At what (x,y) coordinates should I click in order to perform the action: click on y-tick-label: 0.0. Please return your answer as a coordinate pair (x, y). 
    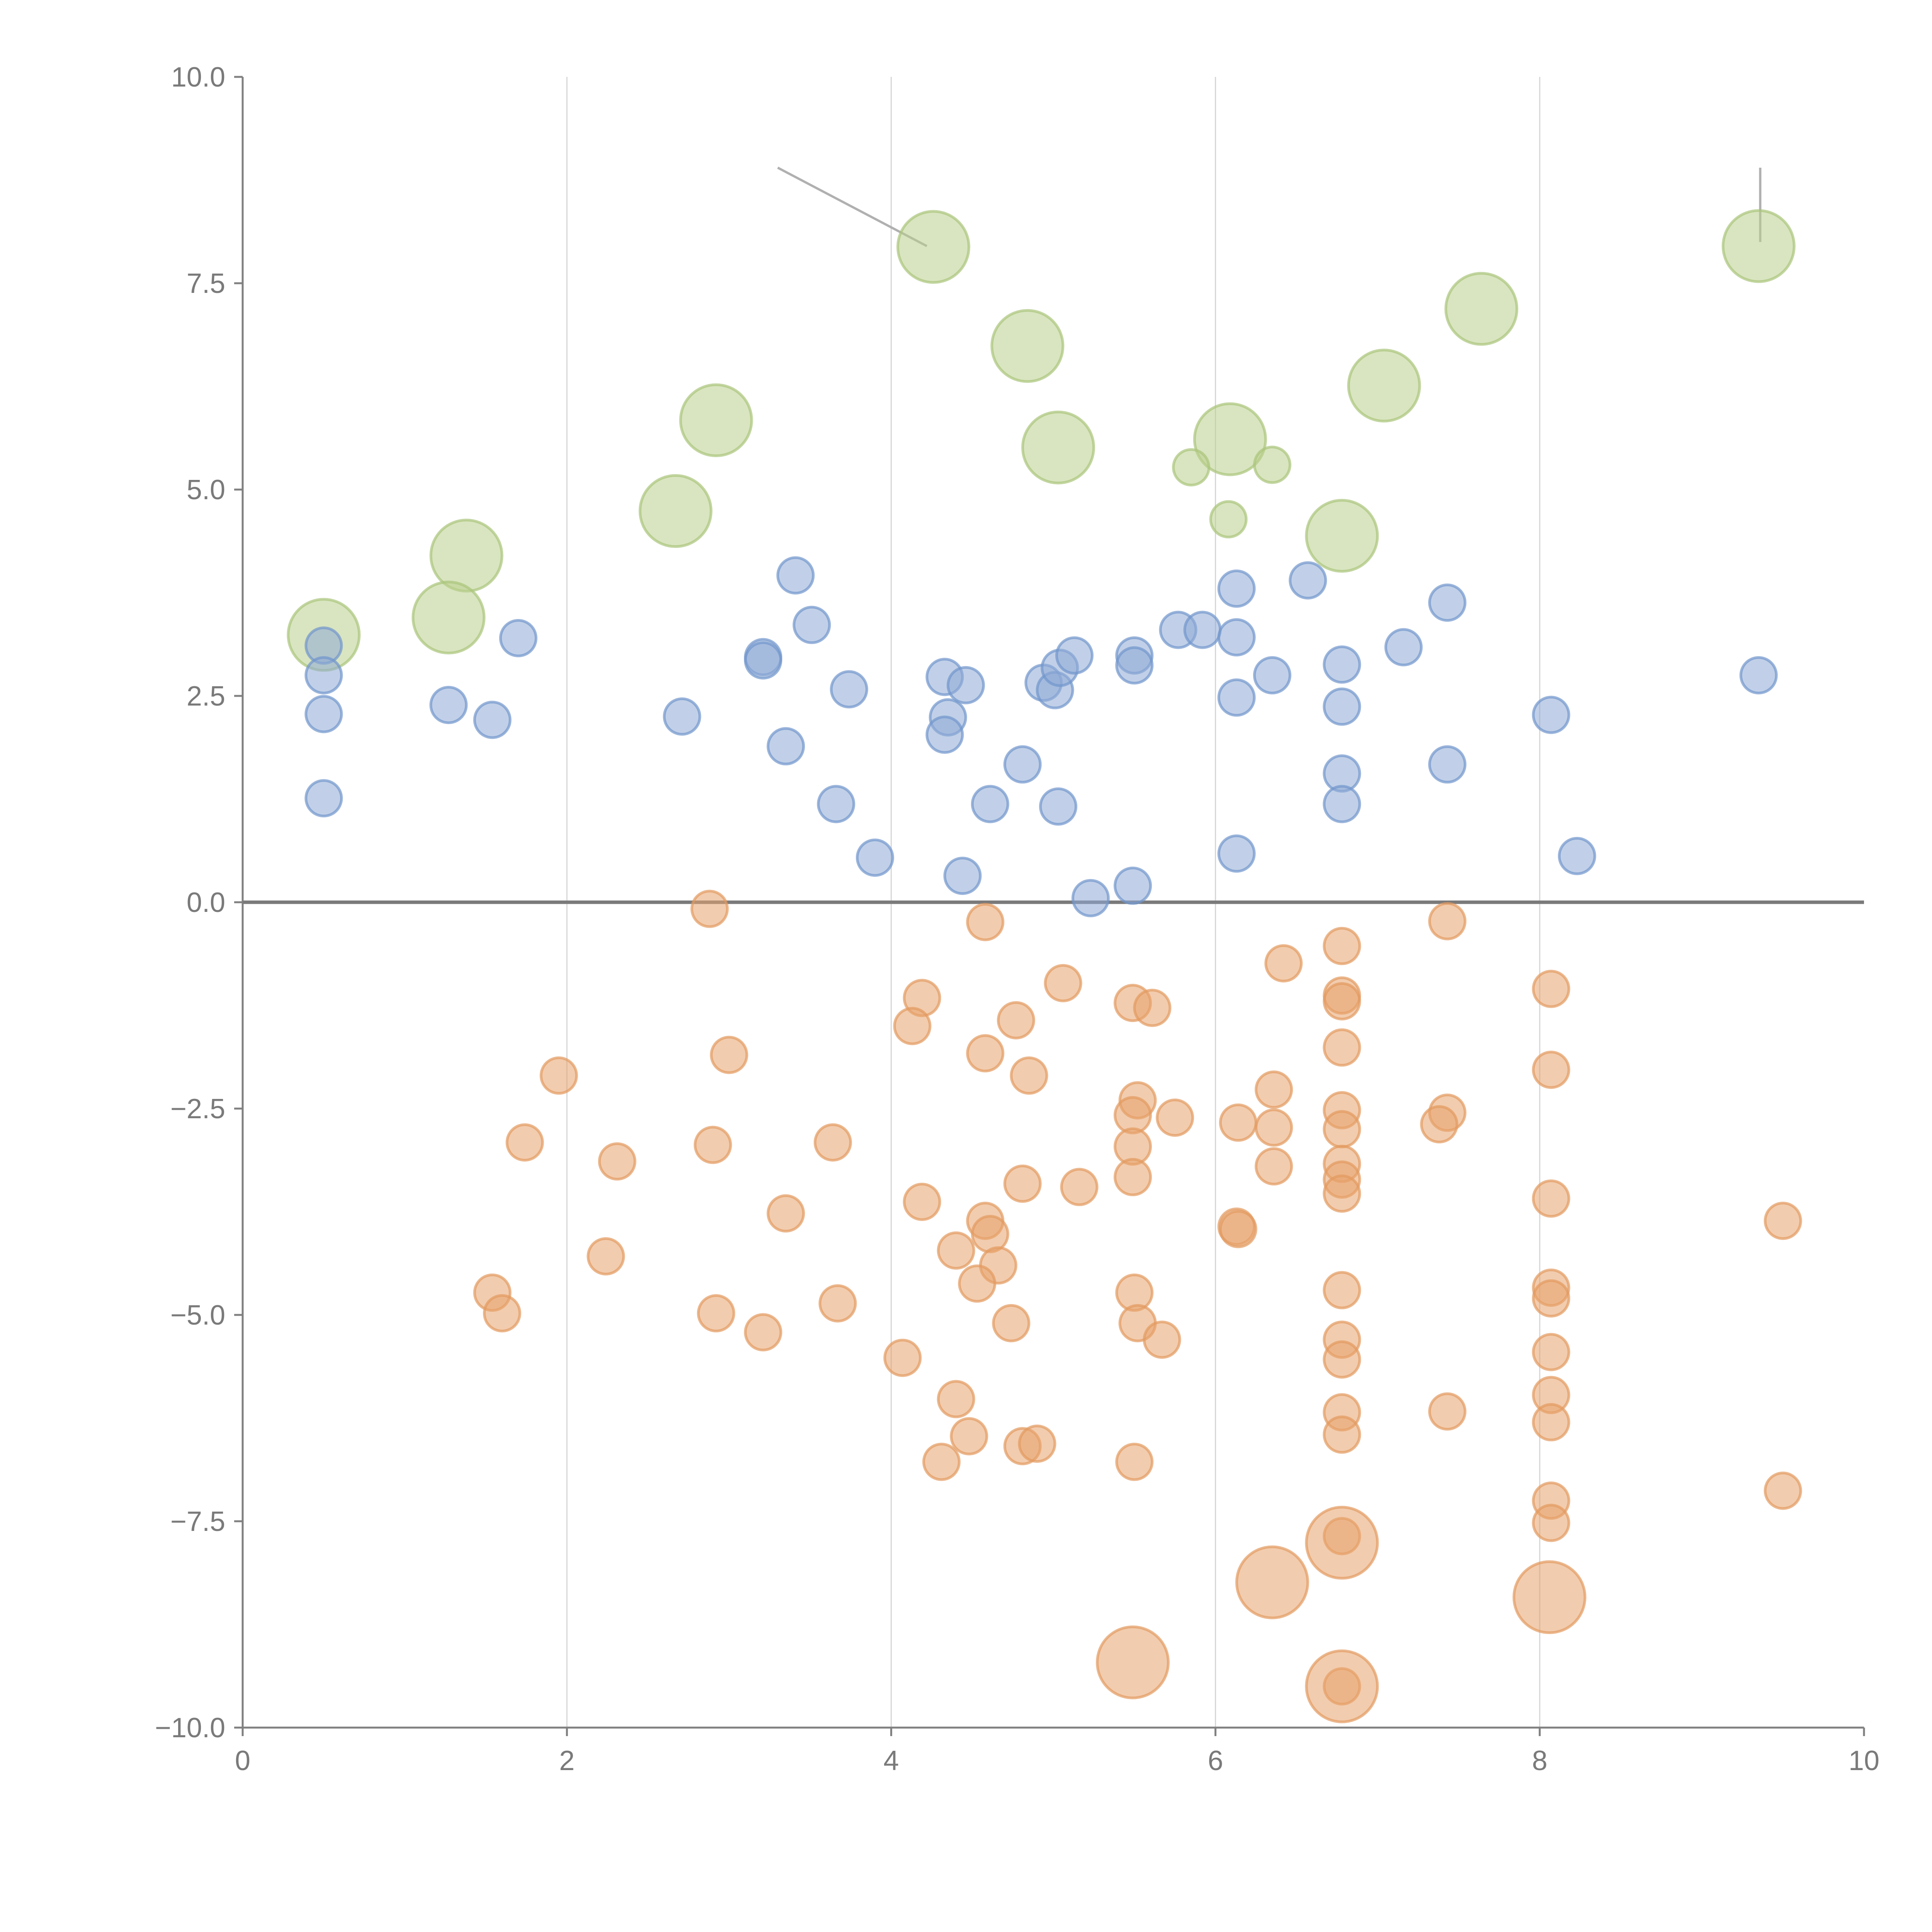
    Looking at the image, I should click on (206, 903).